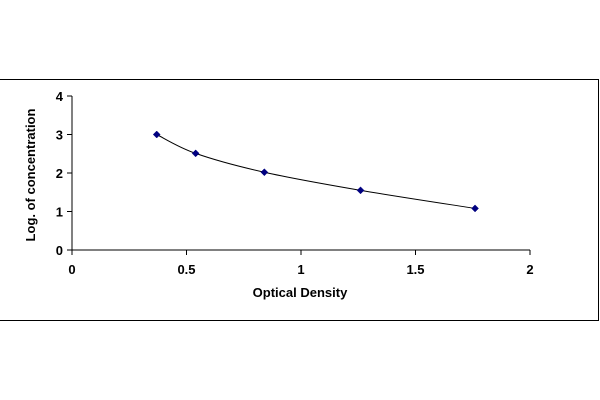 The image size is (600, 400). Describe the element at coordinates (529, 269) in the screenshot. I see `x-tick-label: 2` at that location.